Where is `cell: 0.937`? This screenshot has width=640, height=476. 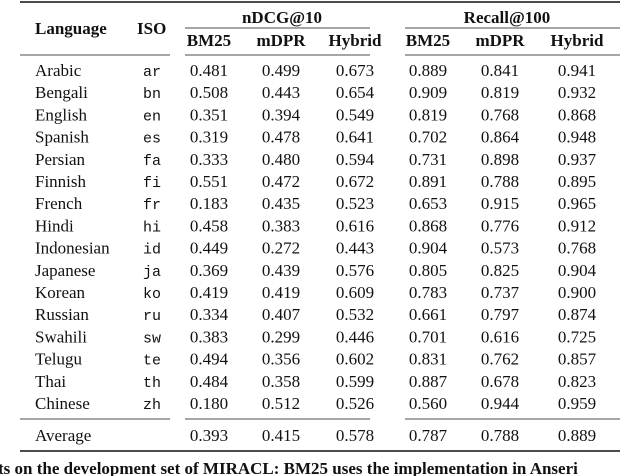
cell: 0.937 is located at coordinates (577, 159).